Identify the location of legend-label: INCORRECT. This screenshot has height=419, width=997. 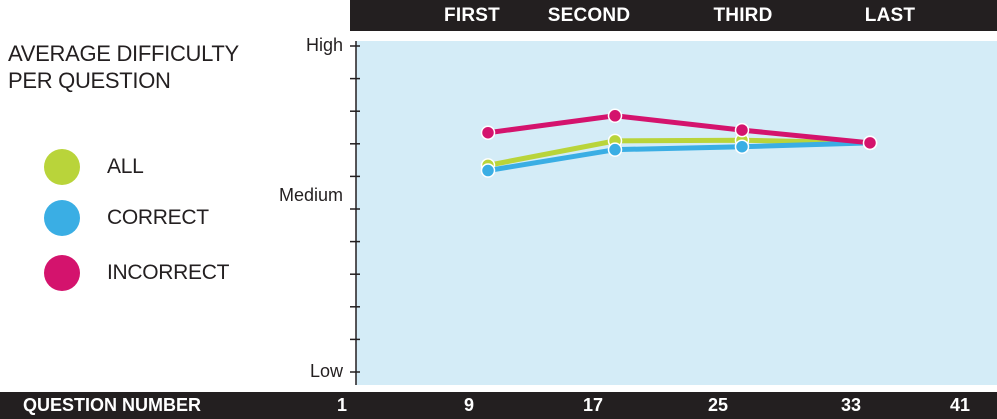
(168, 272).